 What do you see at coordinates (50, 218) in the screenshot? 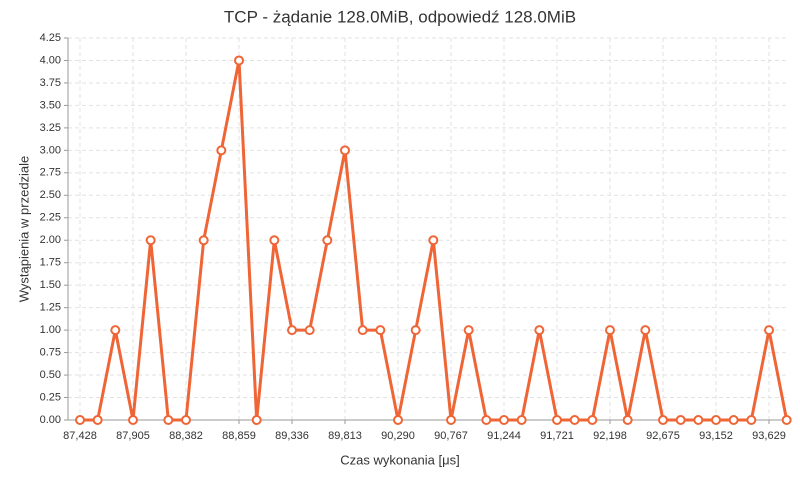
I see `y-tick-label: 2.25` at bounding box center [50, 218].